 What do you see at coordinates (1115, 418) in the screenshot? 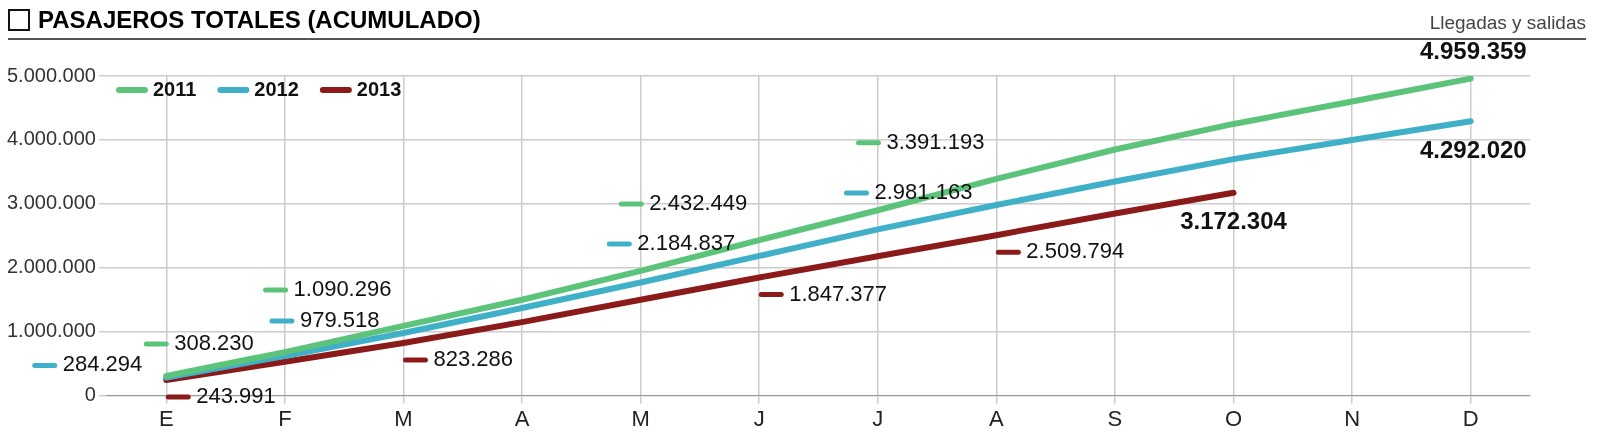
I see `x-tick-label: S` at bounding box center [1115, 418].